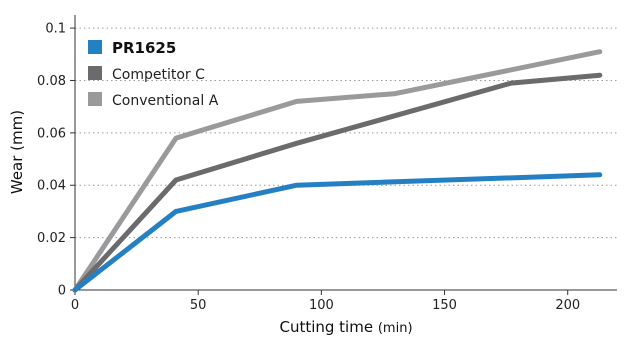 This screenshot has height=340, width=629. What do you see at coordinates (51, 186) in the screenshot?
I see `y-tick-label: 0.04` at bounding box center [51, 186].